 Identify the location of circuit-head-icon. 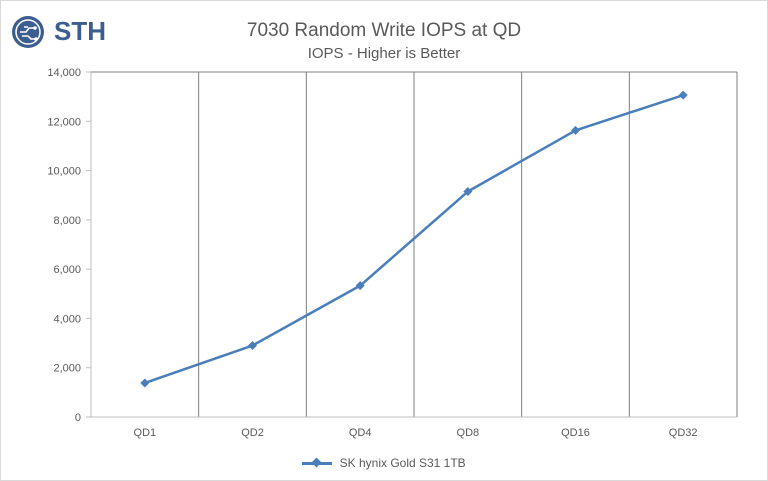
(28, 32).